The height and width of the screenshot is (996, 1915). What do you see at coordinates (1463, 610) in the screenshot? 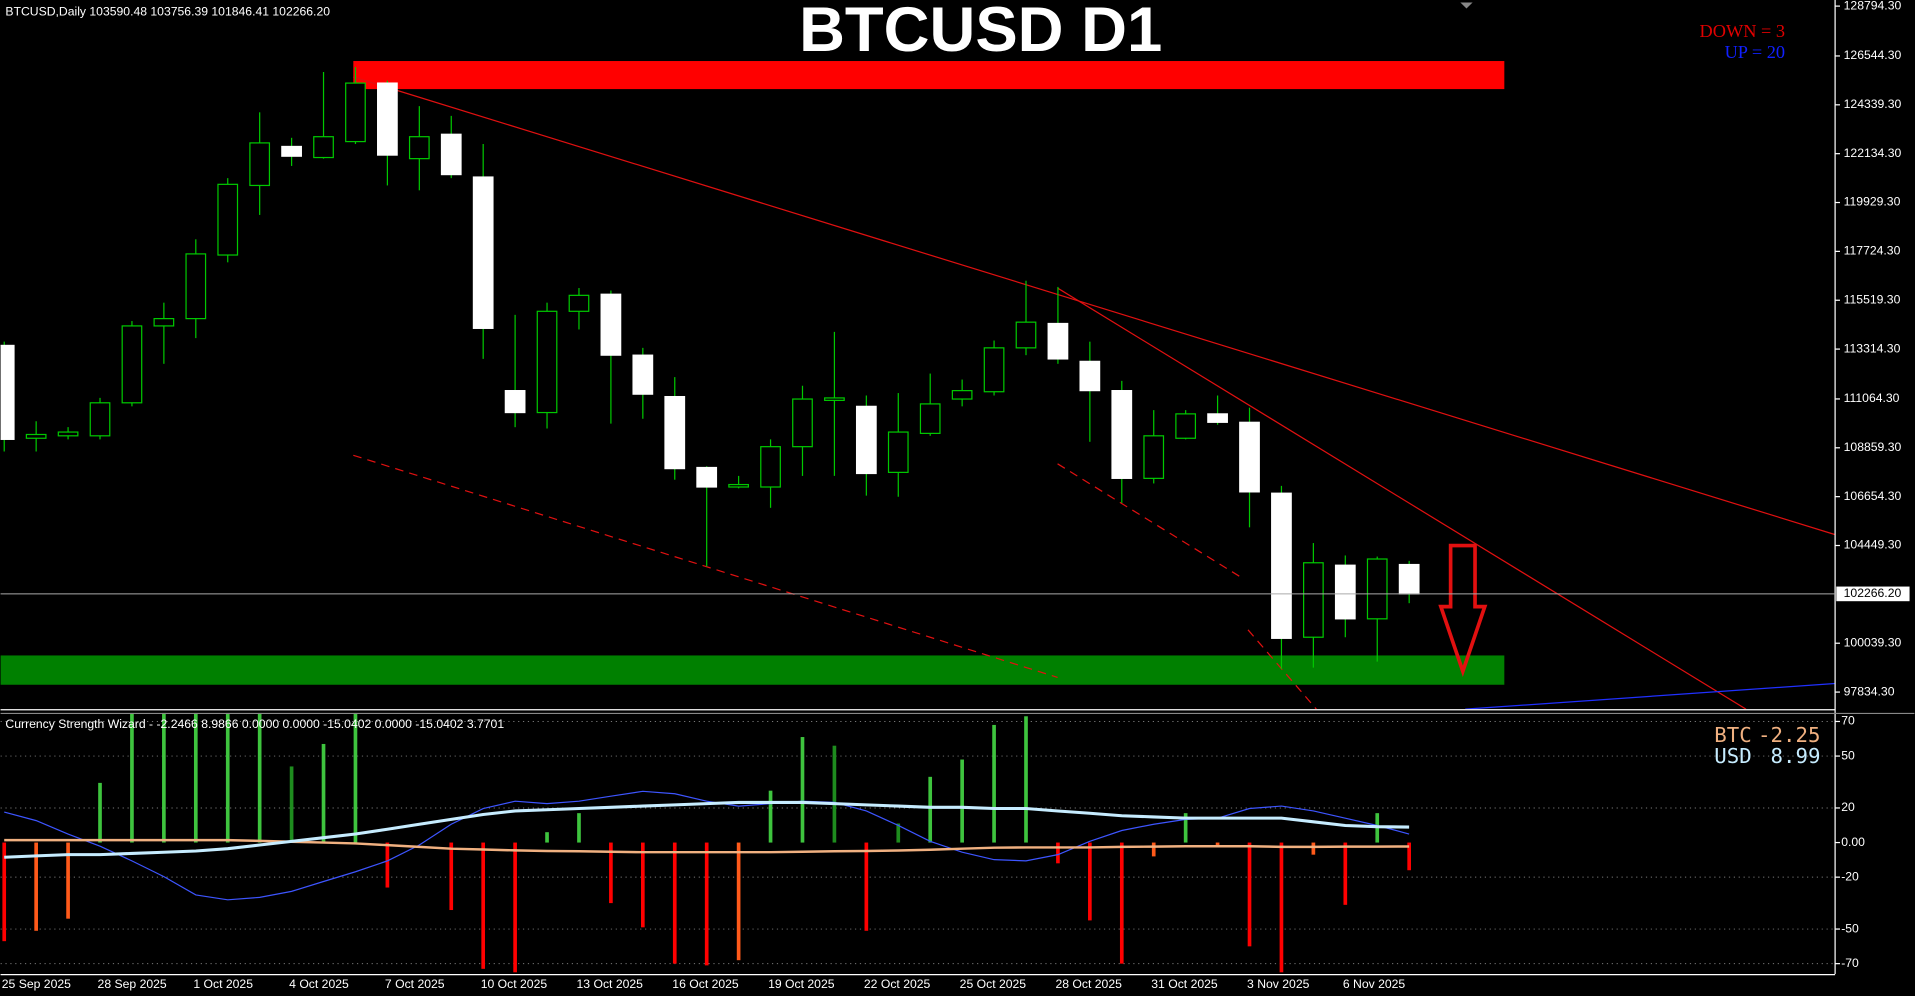
I see `down-arrow` at bounding box center [1463, 610].